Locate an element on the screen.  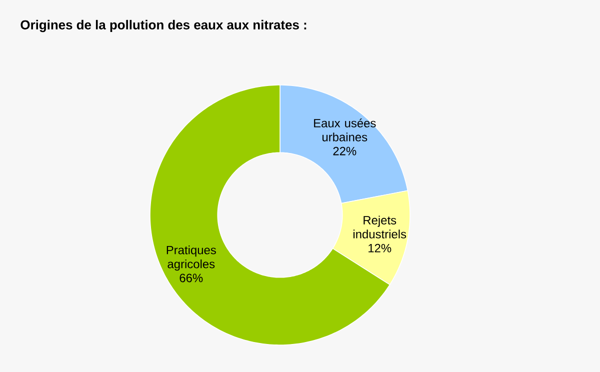
chart-title: Origines de la pollution des eaux aux nitrates : is located at coordinates (163, 26).